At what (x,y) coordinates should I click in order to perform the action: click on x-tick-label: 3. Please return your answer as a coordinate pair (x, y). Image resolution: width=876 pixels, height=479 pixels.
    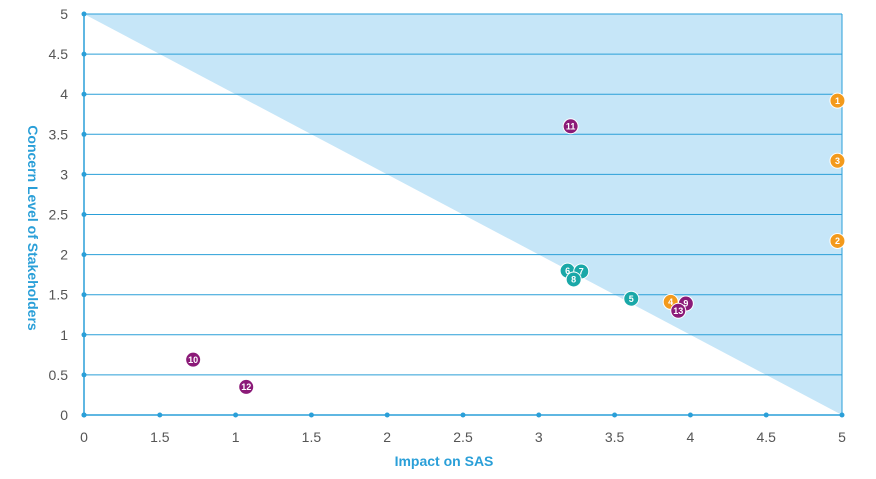
    Looking at the image, I should click on (539, 437).